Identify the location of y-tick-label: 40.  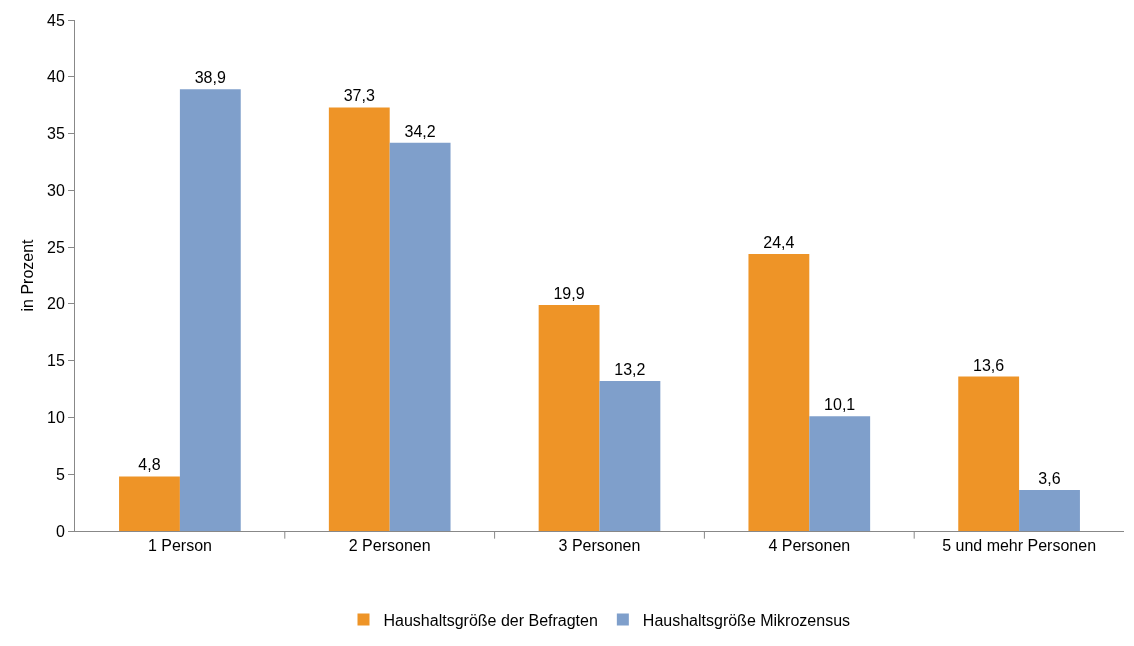
(56, 77).